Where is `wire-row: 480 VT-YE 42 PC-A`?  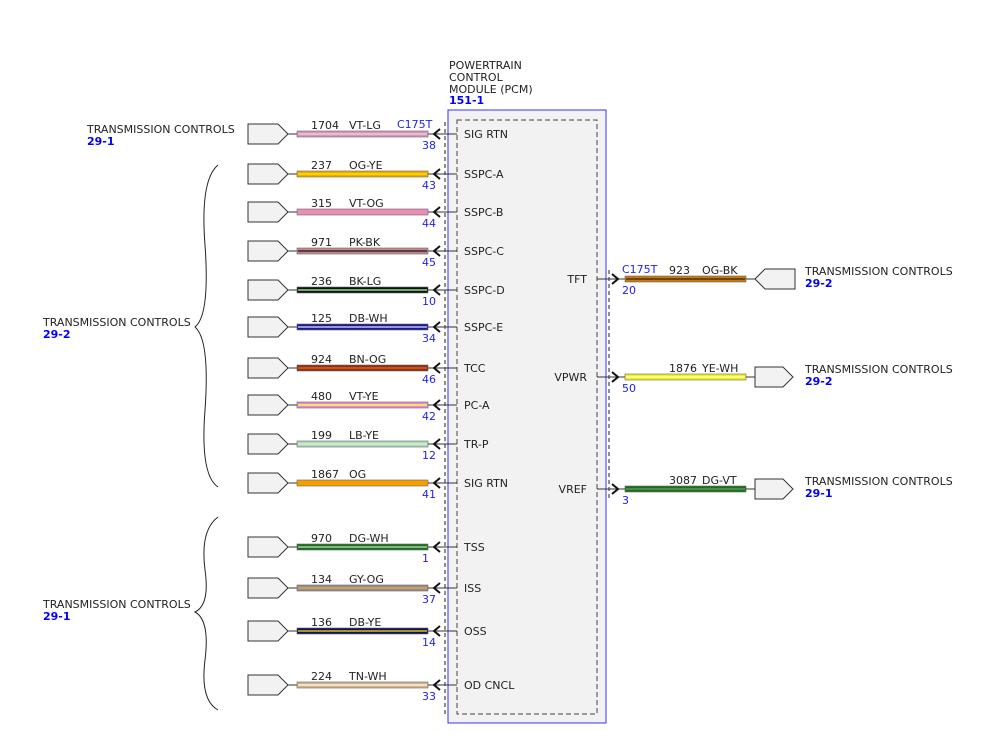 wire-row: 480 VT-YE 42 PC-A is located at coordinates (368, 406).